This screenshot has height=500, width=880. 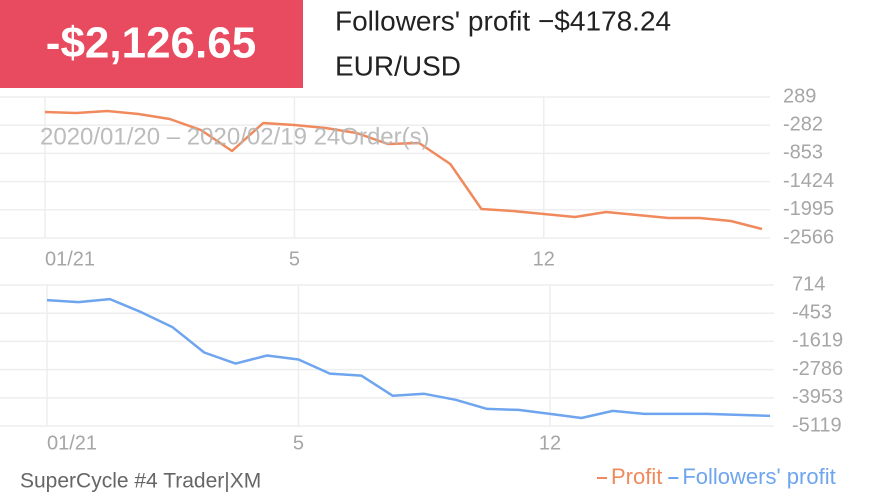 I want to click on legend-label: Followers' profit, so click(x=758, y=476).